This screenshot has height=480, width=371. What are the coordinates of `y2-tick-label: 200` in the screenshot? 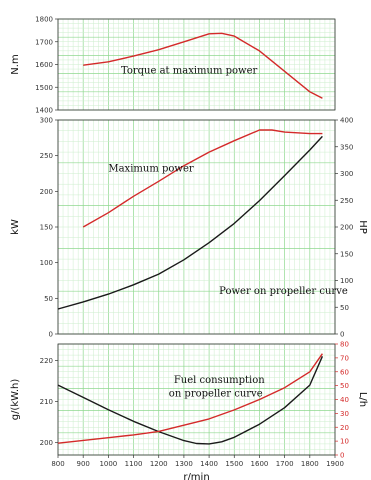 It's located at (346, 228).